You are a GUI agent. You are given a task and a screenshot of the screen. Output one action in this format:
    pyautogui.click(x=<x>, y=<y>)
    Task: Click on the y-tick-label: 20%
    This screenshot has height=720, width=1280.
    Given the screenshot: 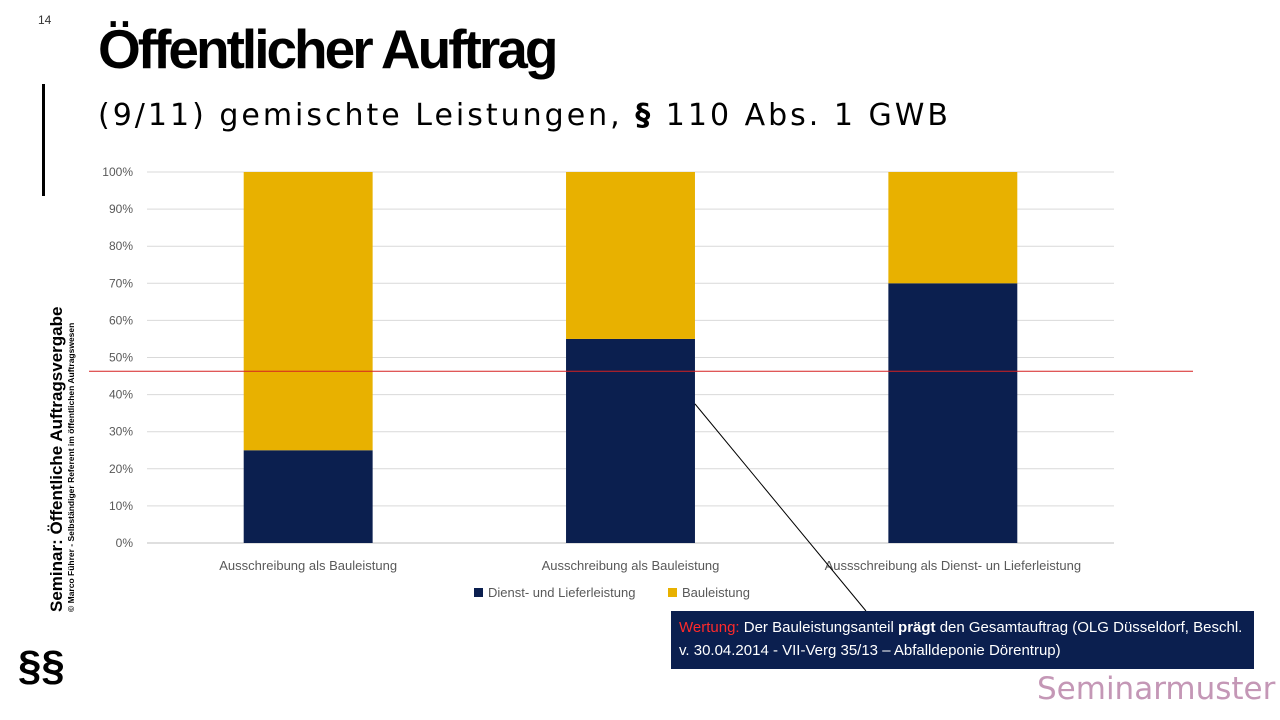 What is the action you would take?
    pyautogui.click(x=121, y=469)
    